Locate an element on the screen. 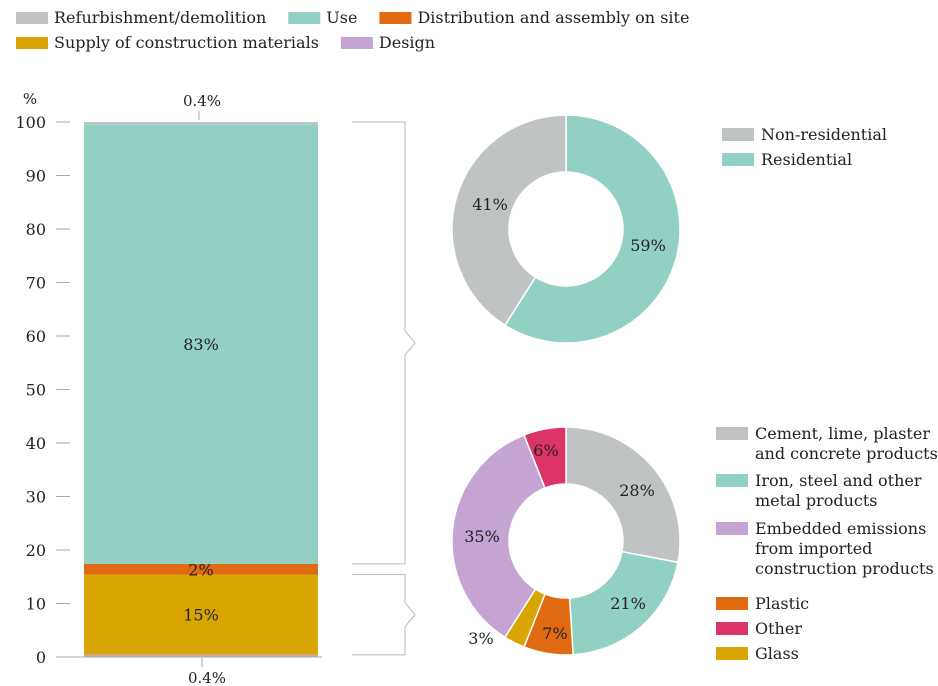 This screenshot has width=938, height=686. y-tick-label: 0 is located at coordinates (41, 657).